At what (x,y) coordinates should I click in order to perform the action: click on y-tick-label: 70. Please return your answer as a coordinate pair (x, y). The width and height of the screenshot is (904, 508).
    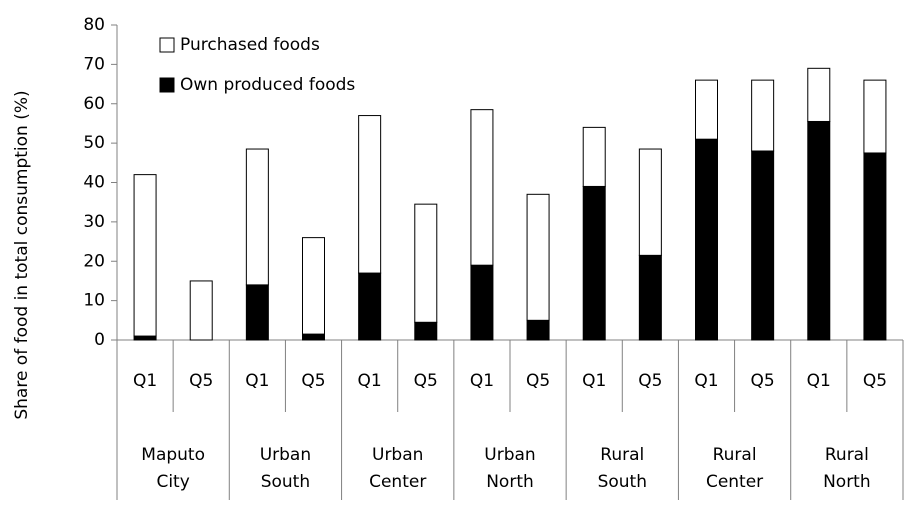
    Looking at the image, I should click on (94, 64).